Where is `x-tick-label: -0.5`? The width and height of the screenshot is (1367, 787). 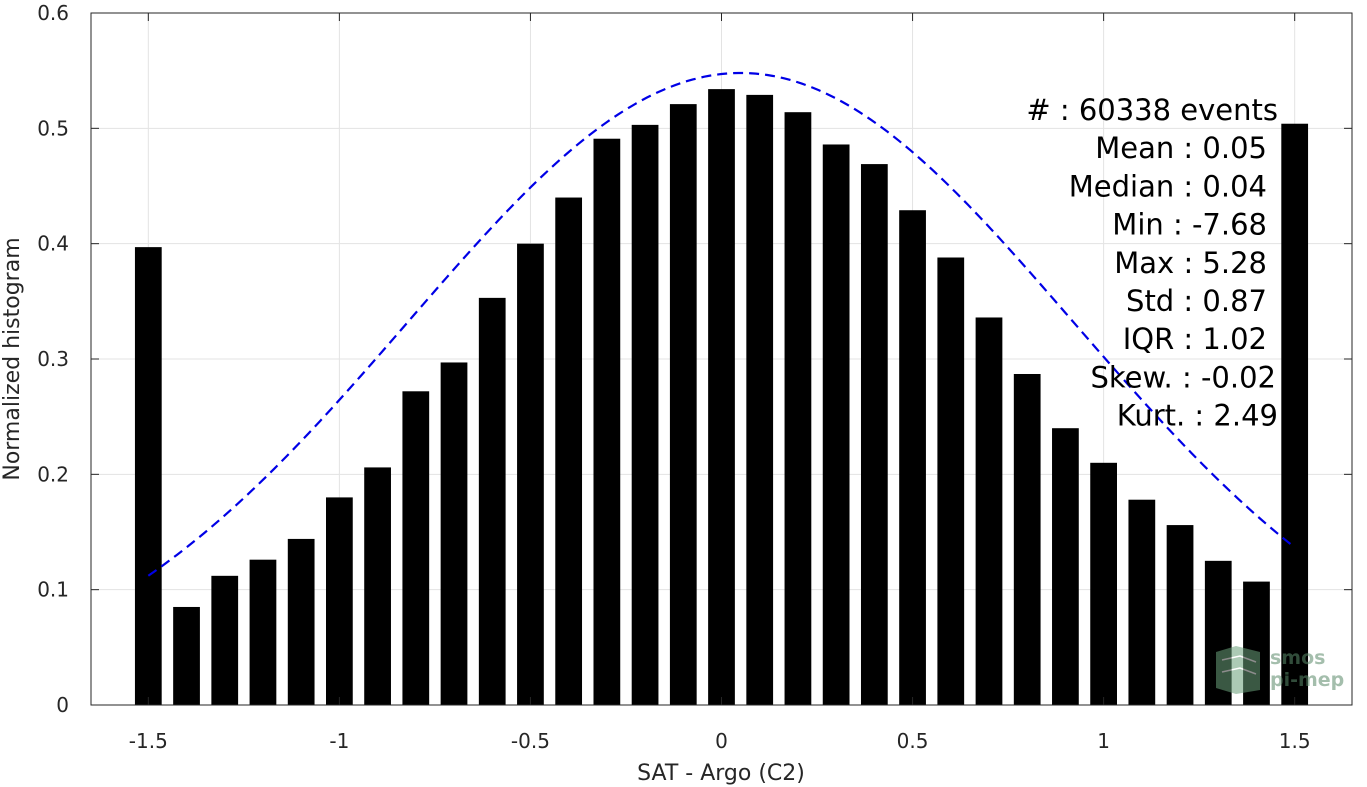 x-tick-label: -0.5 is located at coordinates (530, 741).